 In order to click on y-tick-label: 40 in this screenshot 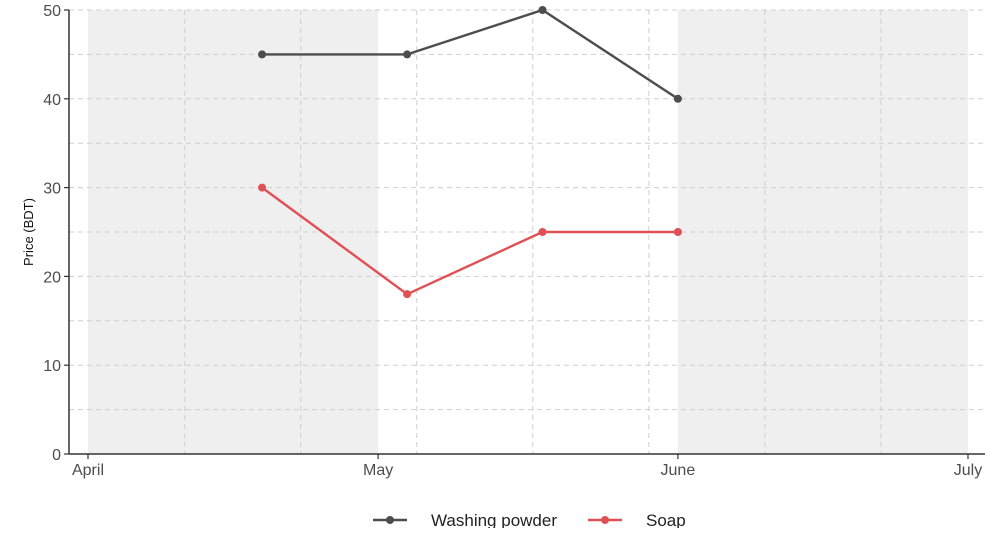, I will do `click(52, 100)`.